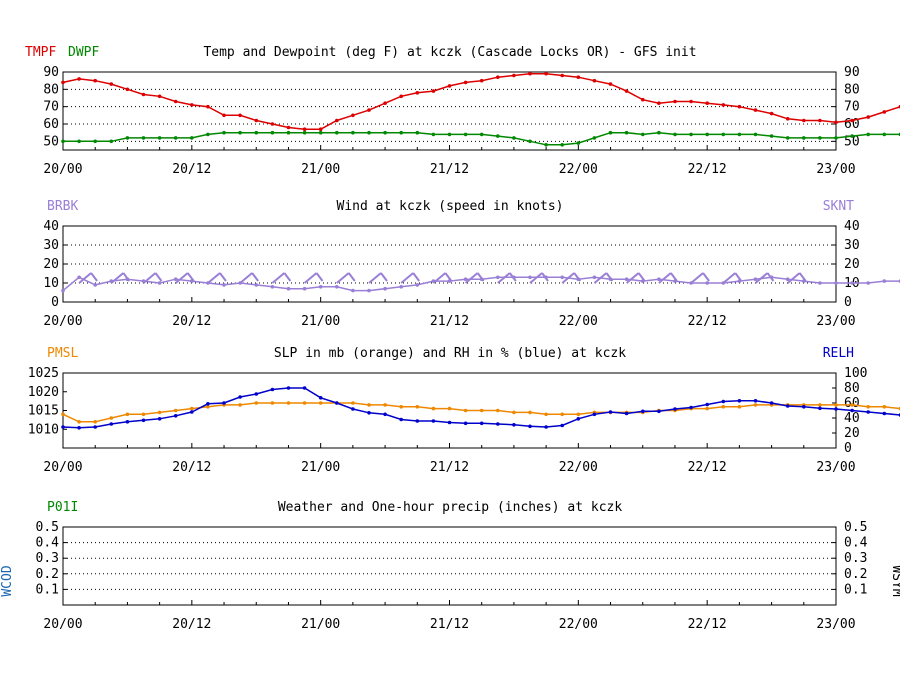 This screenshot has width=900, height=700. Describe the element at coordinates (852, 388) in the screenshot. I see `y2-tick-label: 80` at that location.